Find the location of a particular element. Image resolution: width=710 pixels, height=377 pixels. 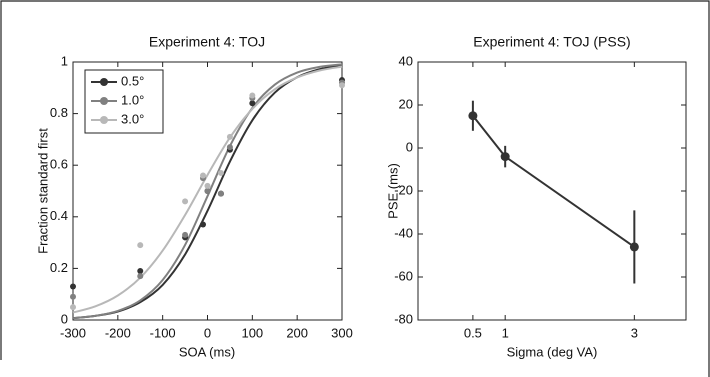

x-axis-label: Sigma (deg VA) is located at coordinates (552, 351).